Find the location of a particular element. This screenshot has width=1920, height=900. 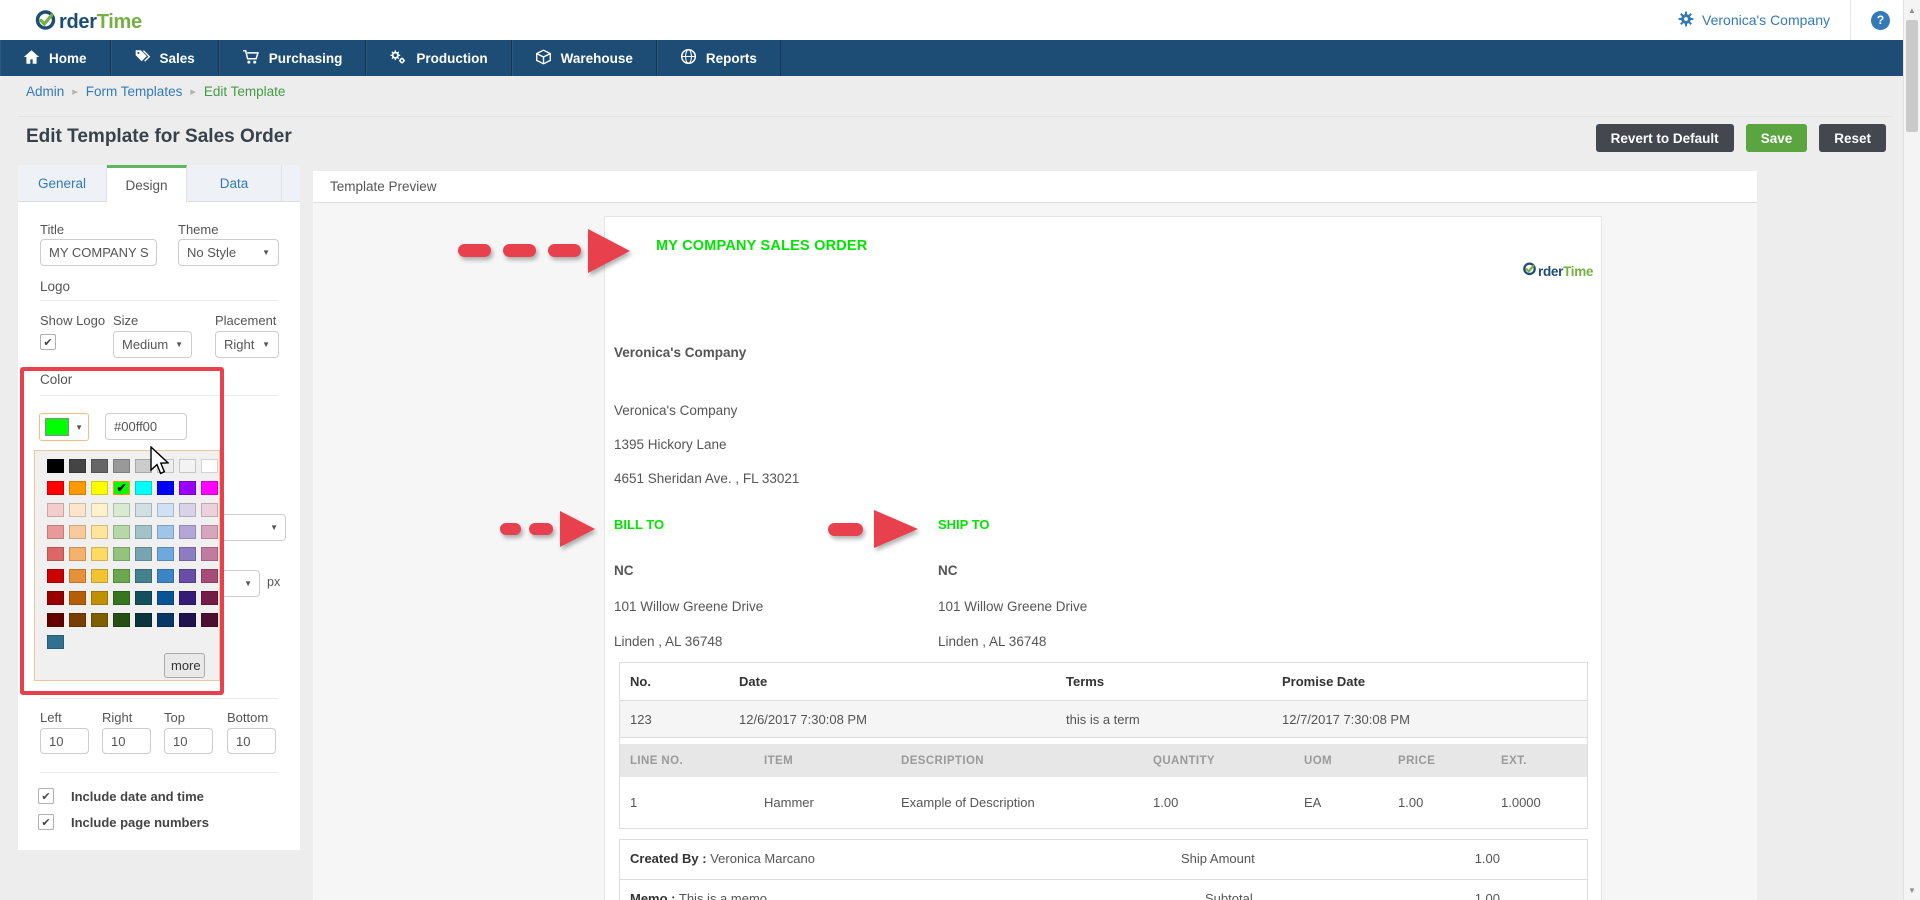

nav-purchasing: Purchasing is located at coordinates (293, 58).